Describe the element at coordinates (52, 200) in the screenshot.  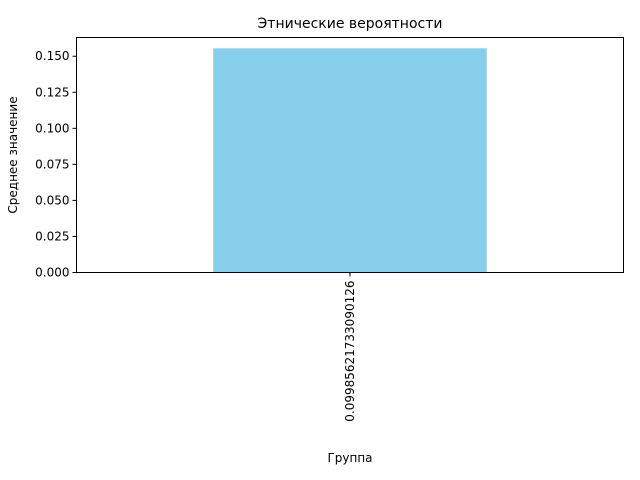
I see `y-tick-label: 0.050` at that location.